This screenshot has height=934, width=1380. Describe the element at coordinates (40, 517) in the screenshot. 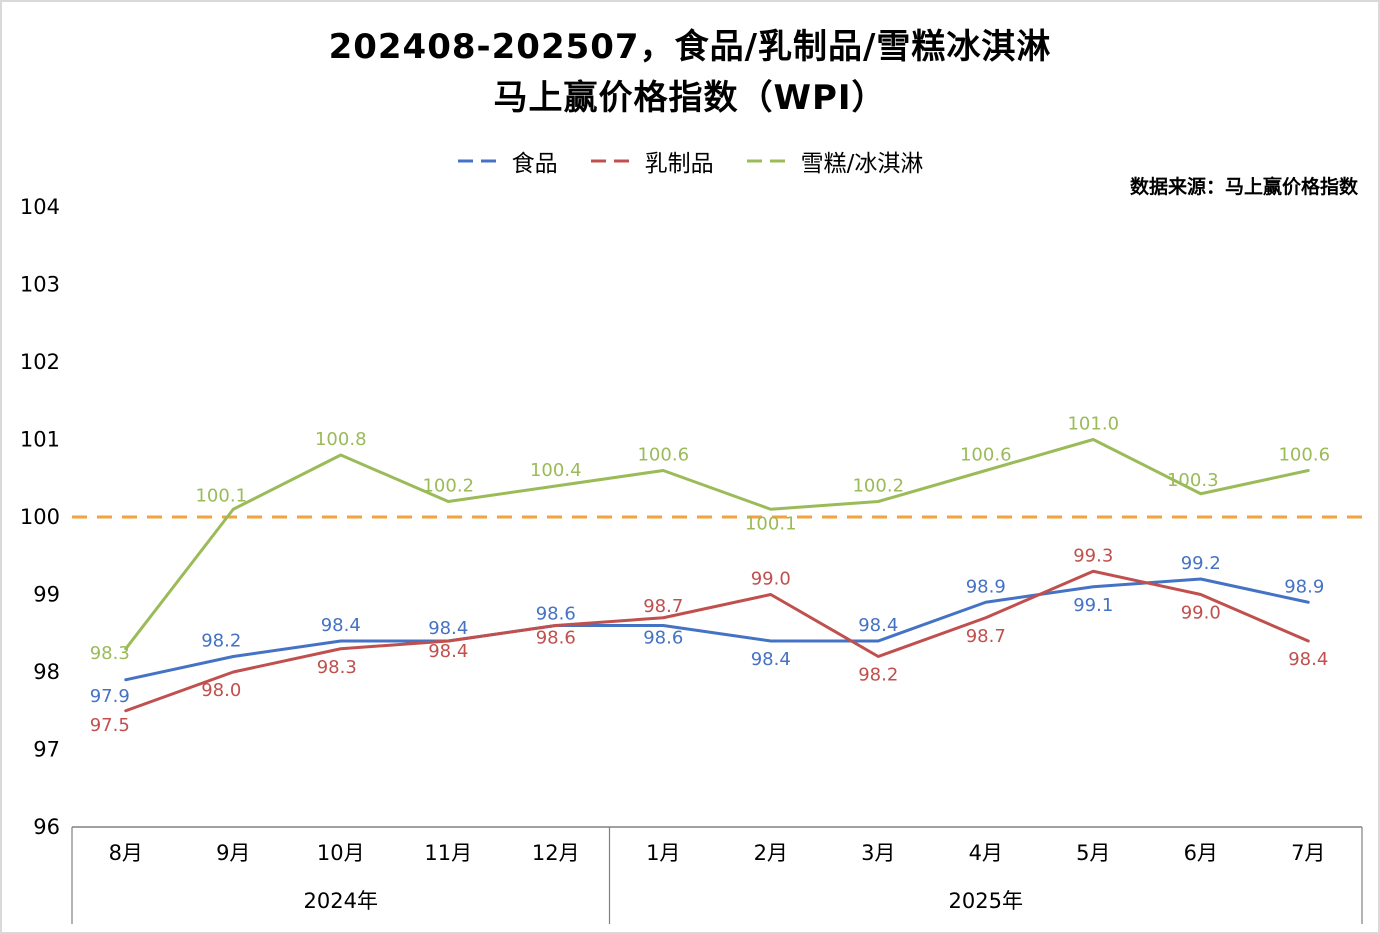

I see `y-axis-tick-label: 100` at that location.